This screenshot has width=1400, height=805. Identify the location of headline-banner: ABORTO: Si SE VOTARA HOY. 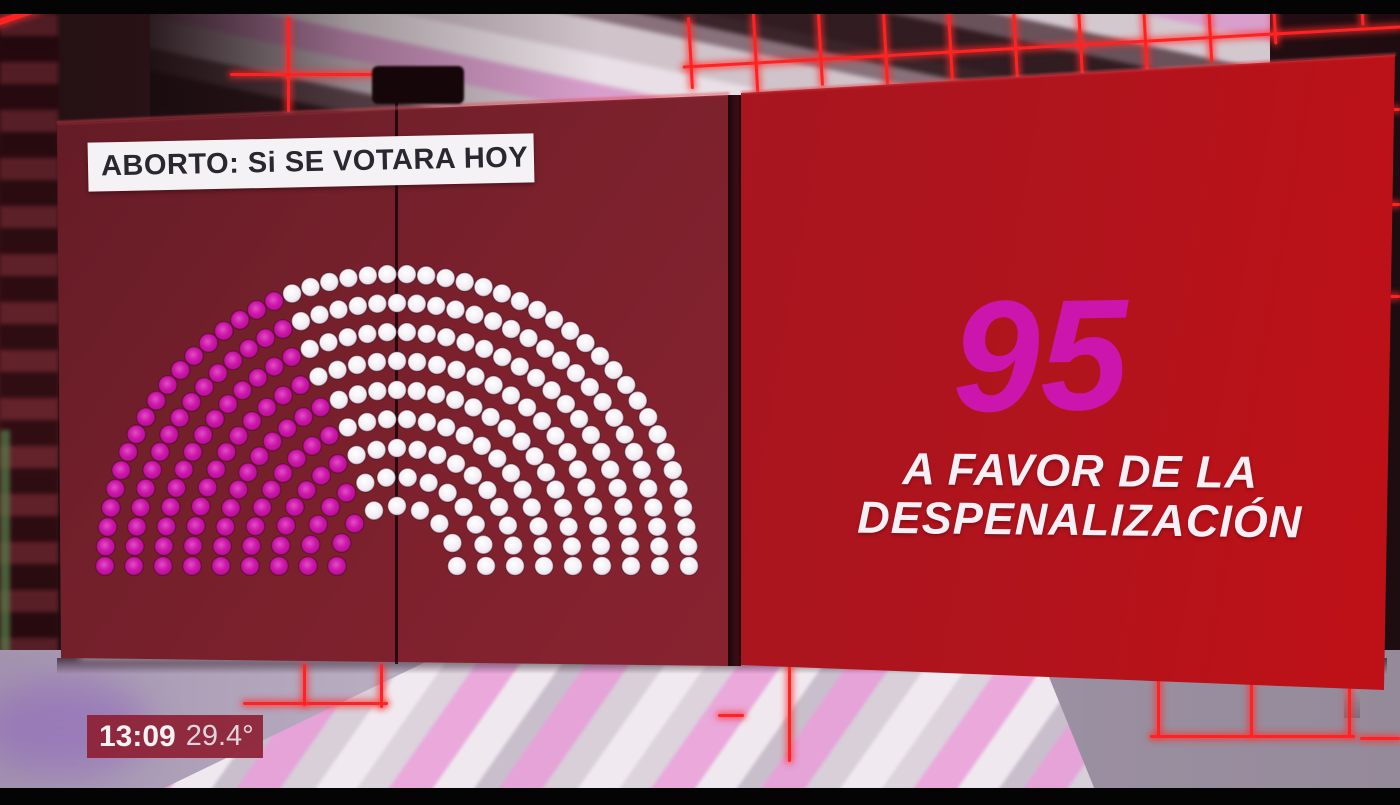
(311, 162).